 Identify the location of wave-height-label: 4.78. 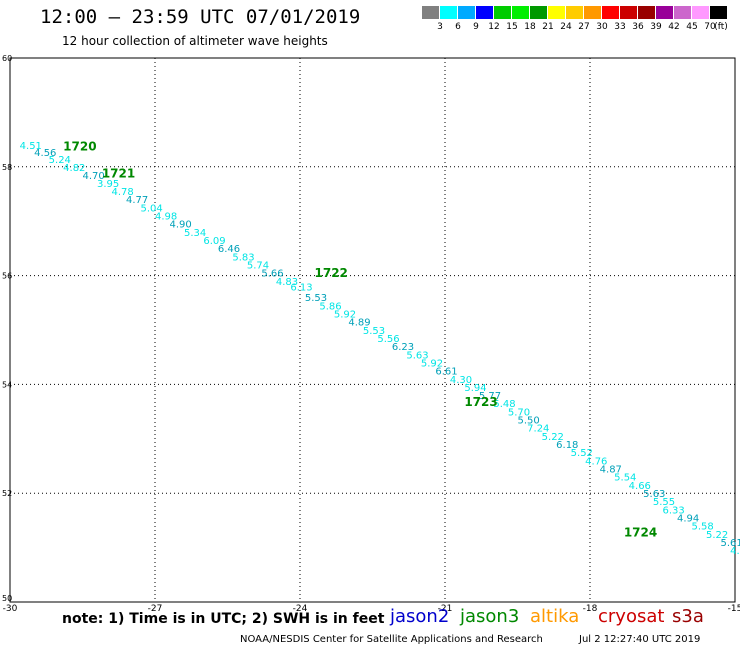
(123, 192).